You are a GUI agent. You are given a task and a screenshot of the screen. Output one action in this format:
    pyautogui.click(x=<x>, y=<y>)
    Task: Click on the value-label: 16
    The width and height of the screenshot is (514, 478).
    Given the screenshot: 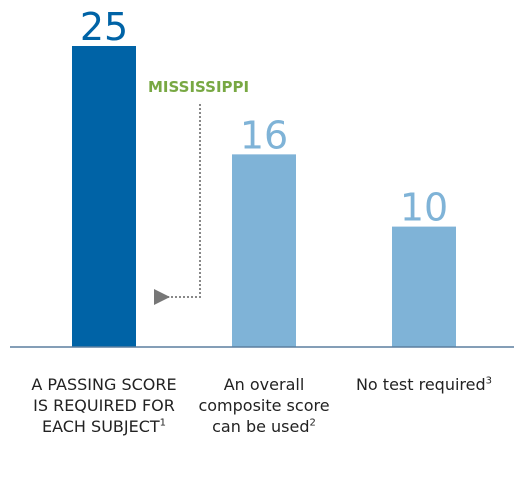 What is the action you would take?
    pyautogui.click(x=264, y=135)
    